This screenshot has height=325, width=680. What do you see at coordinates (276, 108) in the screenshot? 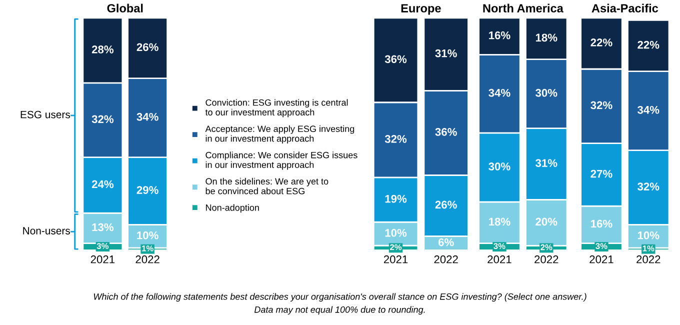
I see `legend-label: Conviction: ESG investing is central to our investment approach` at bounding box center [276, 108].